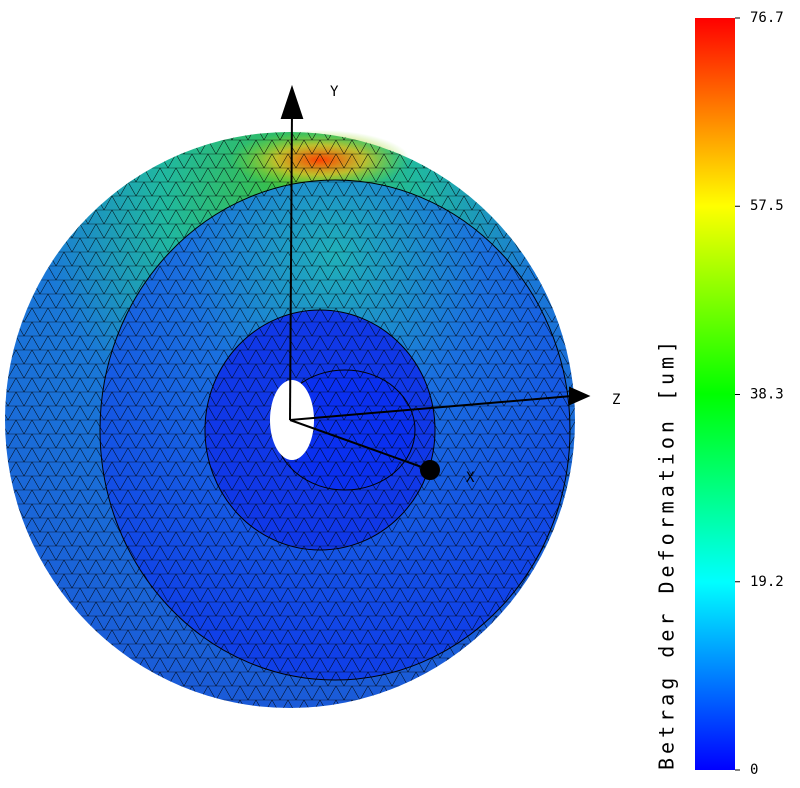 Image resolution: width=800 pixels, height=788 pixels. Describe the element at coordinates (667, 553) in the screenshot. I see `colorbar-label: Betrag der Deformation [um]` at that location.